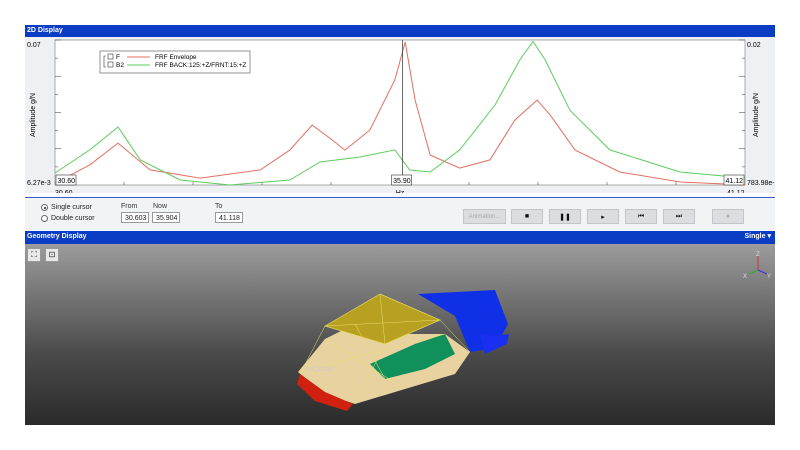 The width and height of the screenshot is (800, 450). What do you see at coordinates (565, 216) in the screenshot?
I see `pause-button: ❚❚` at bounding box center [565, 216].